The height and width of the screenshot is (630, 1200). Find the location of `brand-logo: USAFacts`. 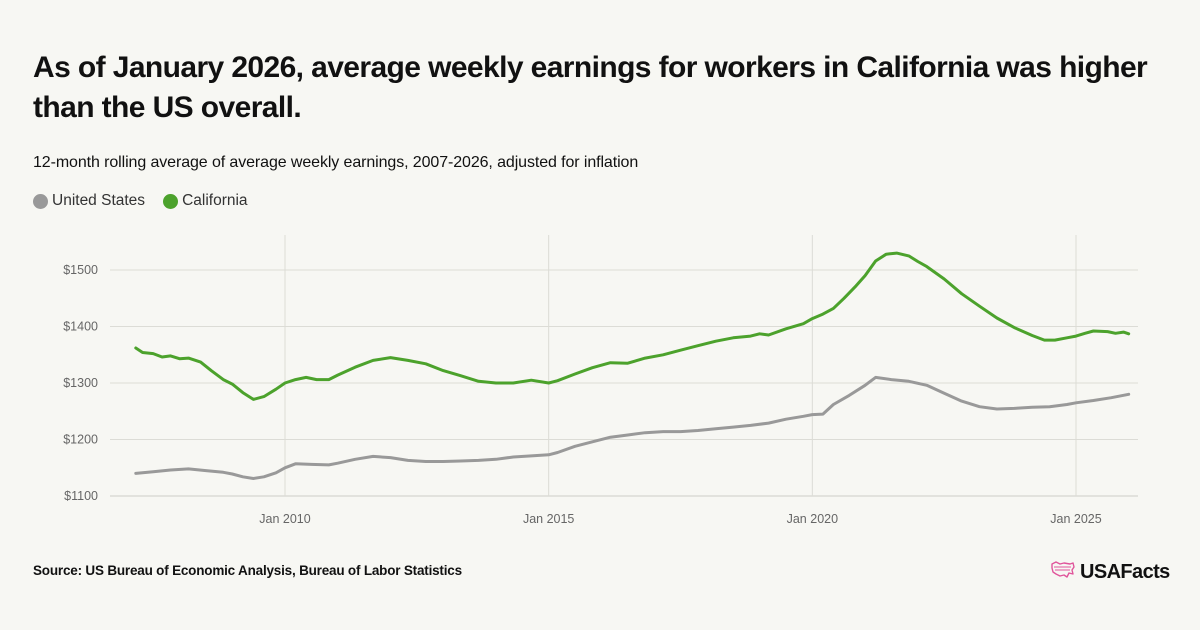

brand-logo: USAFacts is located at coordinates (1110, 572).